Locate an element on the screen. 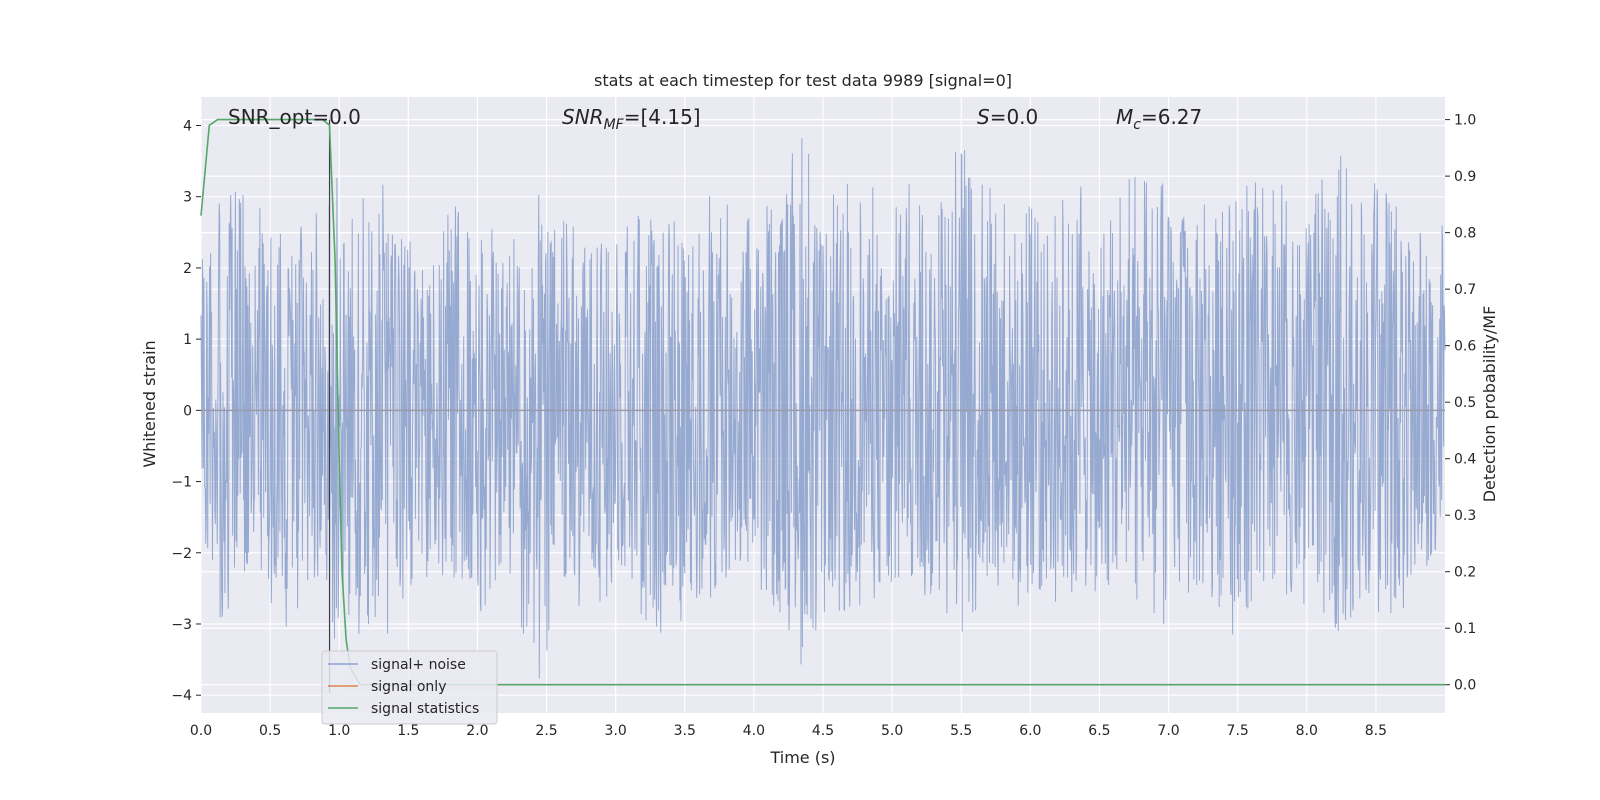 Image resolution: width=1600 pixels, height=800 pixels. x-tick-label: 1.5 is located at coordinates (408, 731).